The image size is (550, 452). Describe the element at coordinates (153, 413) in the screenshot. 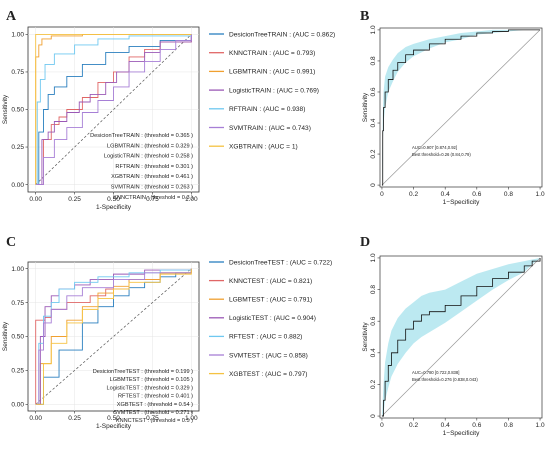

I see `threshold-annotation: SVMTEST : (threshold = 0.271 )` at that location.